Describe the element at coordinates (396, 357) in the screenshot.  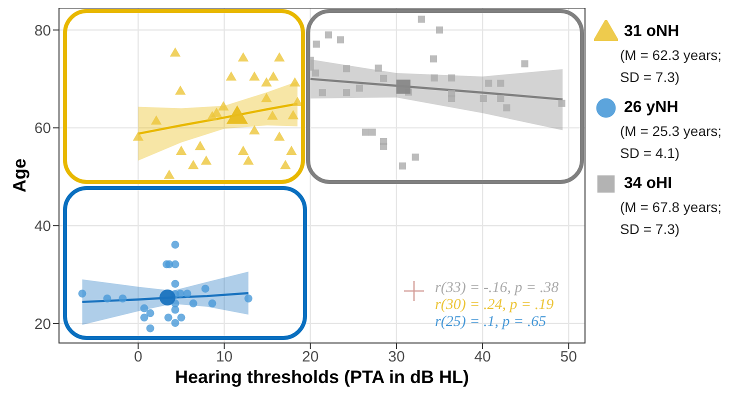
I see `x-tick-label: 30` at that location.